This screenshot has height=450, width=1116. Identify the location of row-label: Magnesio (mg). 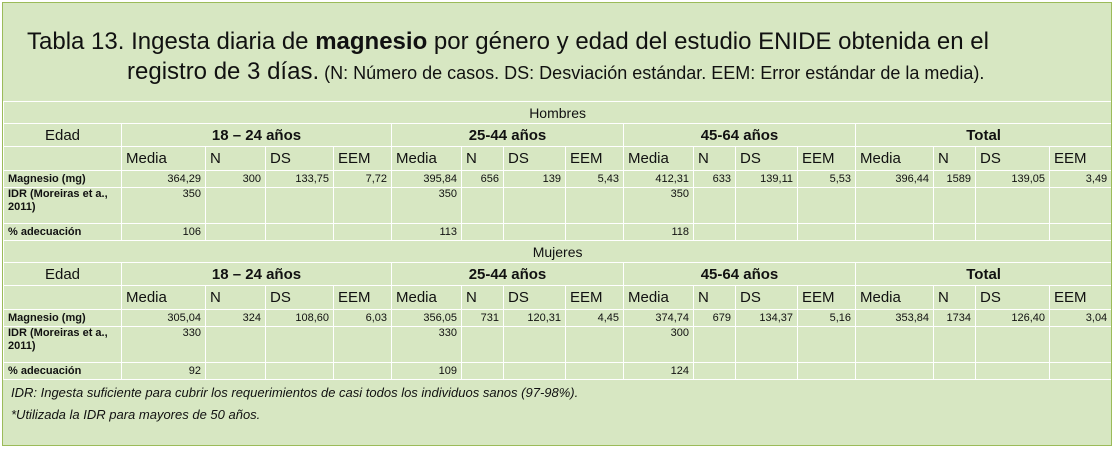
(62, 318).